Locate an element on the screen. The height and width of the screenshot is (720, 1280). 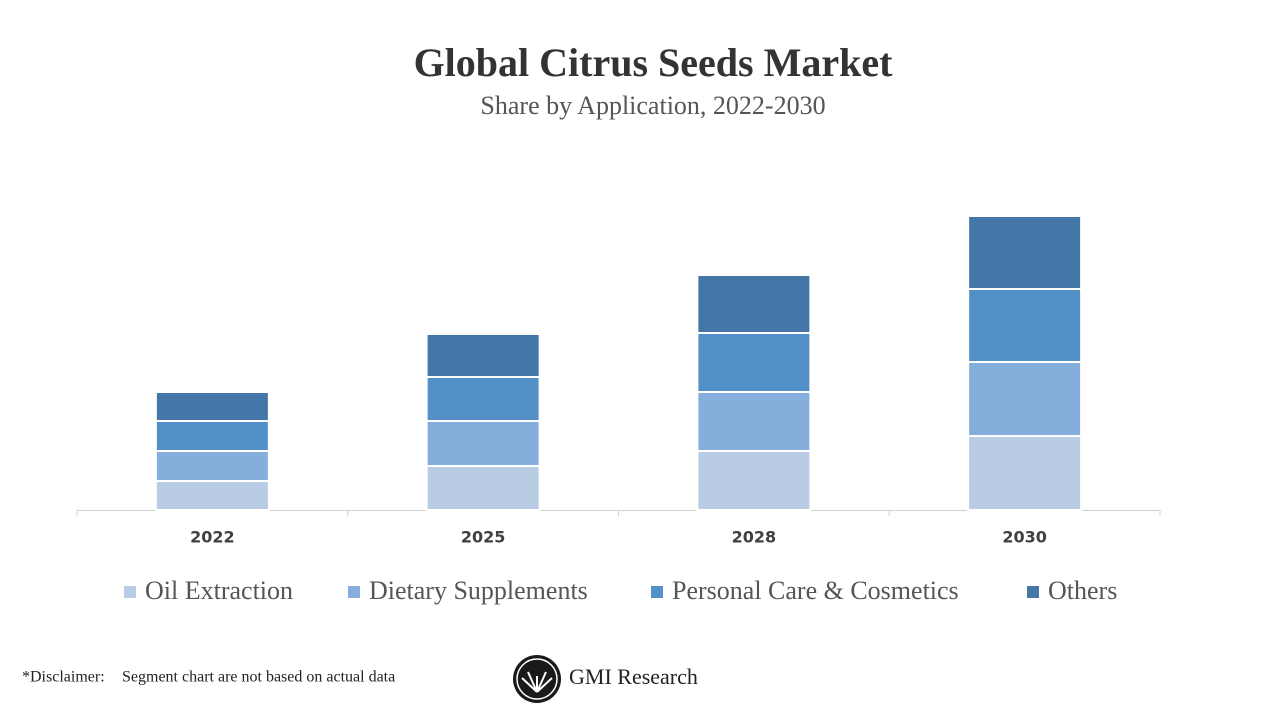
x-tick-label: 2025 is located at coordinates (483, 537).